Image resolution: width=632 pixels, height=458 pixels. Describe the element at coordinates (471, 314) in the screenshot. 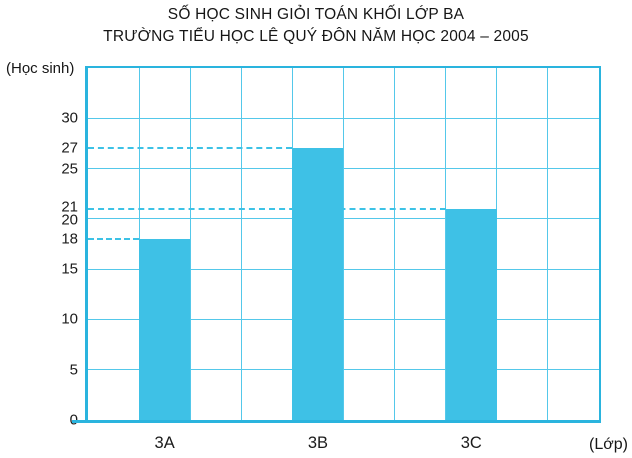

I see `bar-3C` at that location.